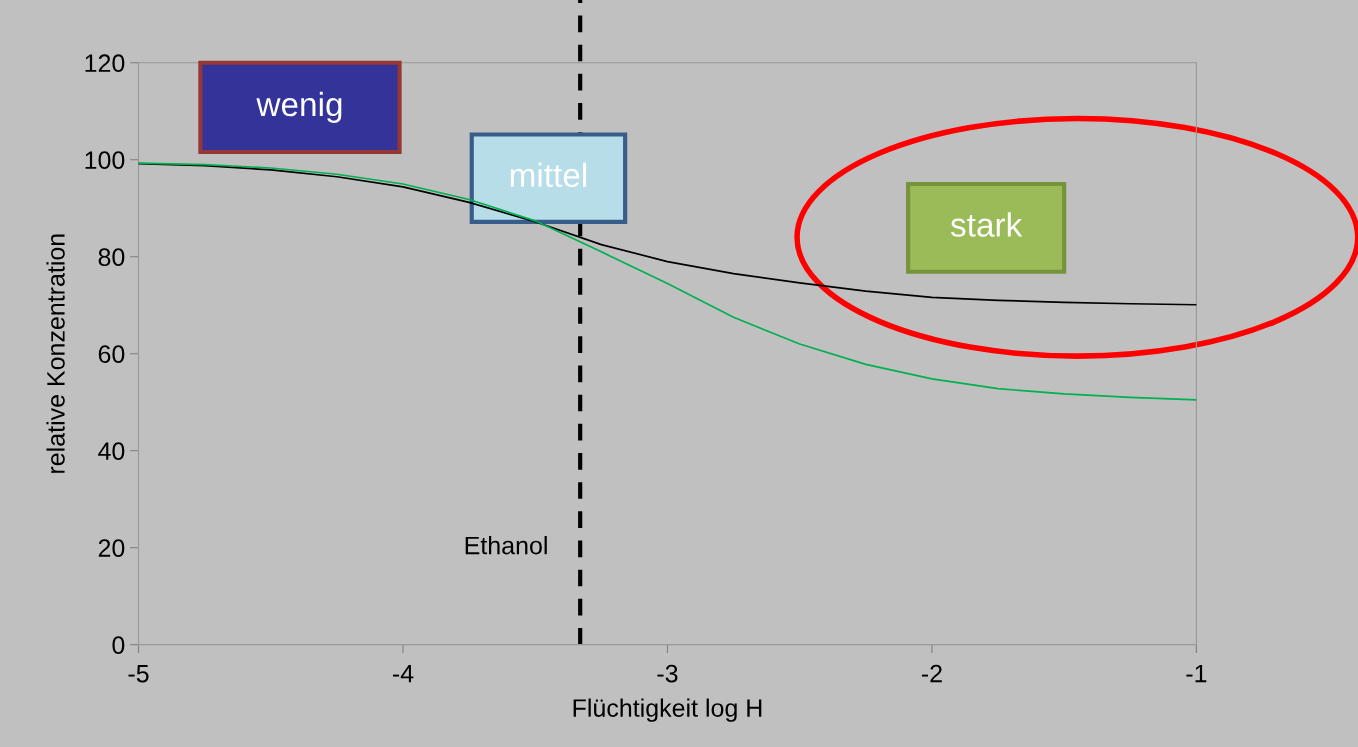 Image resolution: width=1358 pixels, height=747 pixels. What do you see at coordinates (986, 224) in the screenshot?
I see `annotation: stark` at bounding box center [986, 224].